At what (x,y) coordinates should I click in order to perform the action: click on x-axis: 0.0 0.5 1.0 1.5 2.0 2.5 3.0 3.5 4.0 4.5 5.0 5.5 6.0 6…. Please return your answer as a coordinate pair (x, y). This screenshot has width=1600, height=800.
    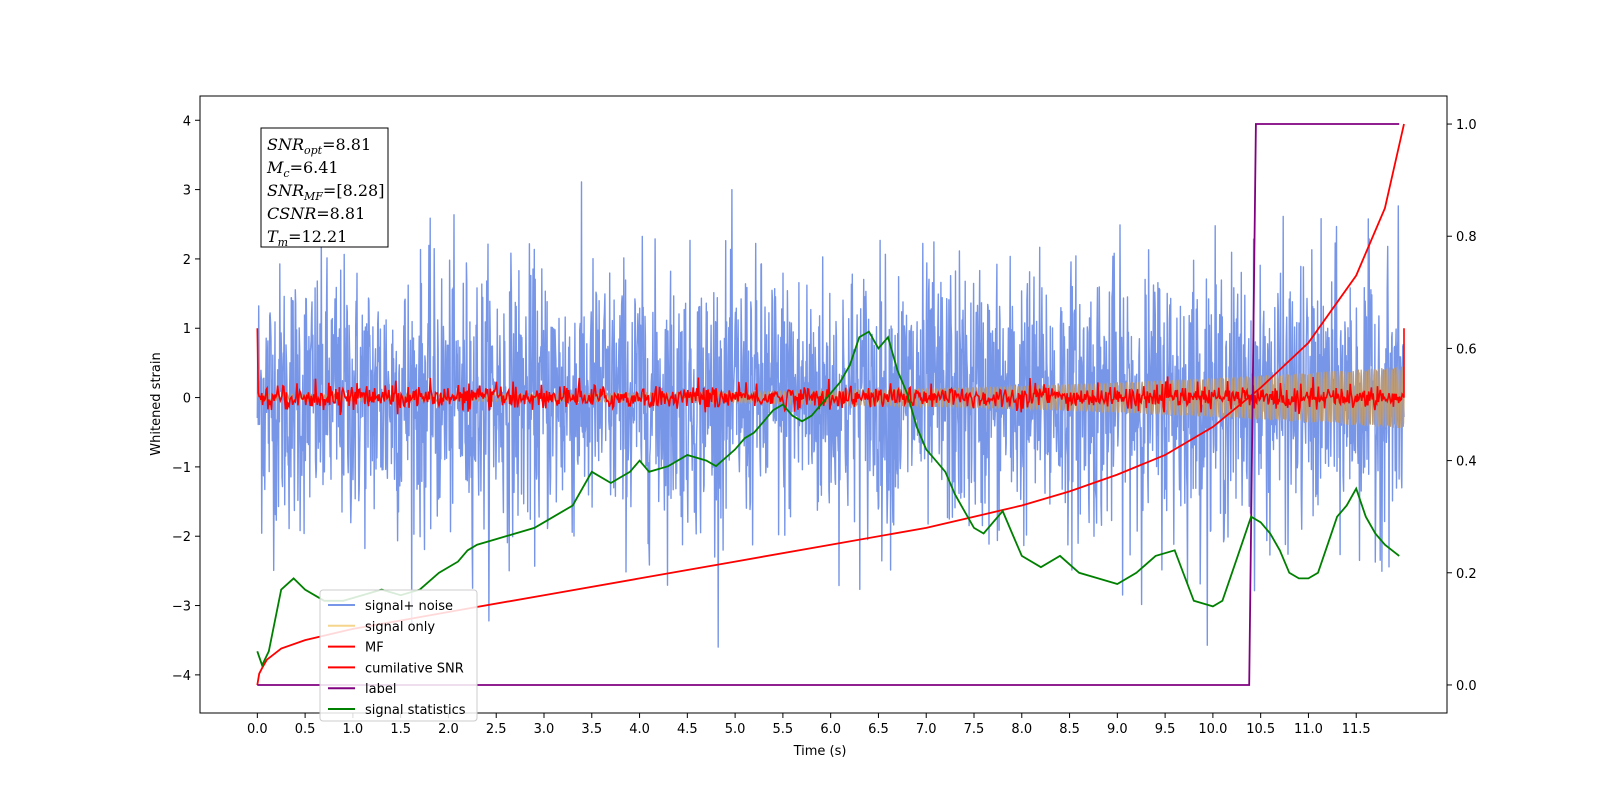
    Looking at the image, I should click on (809, 725).